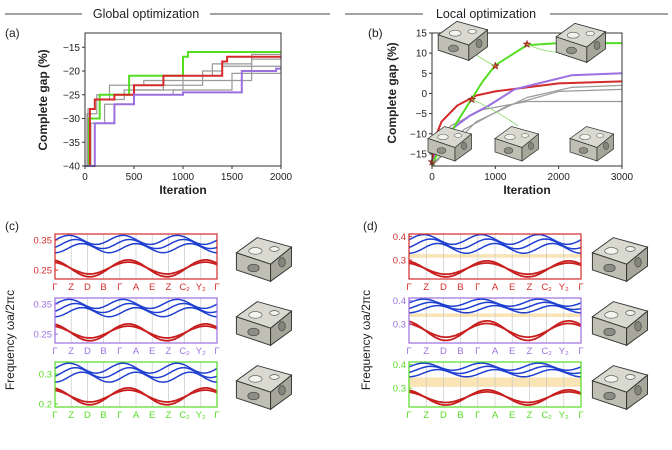 This screenshot has height=450, width=672. Describe the element at coordinates (399, 389) in the screenshot. I see `band-ytick-label-d-2: 0.3` at that location.